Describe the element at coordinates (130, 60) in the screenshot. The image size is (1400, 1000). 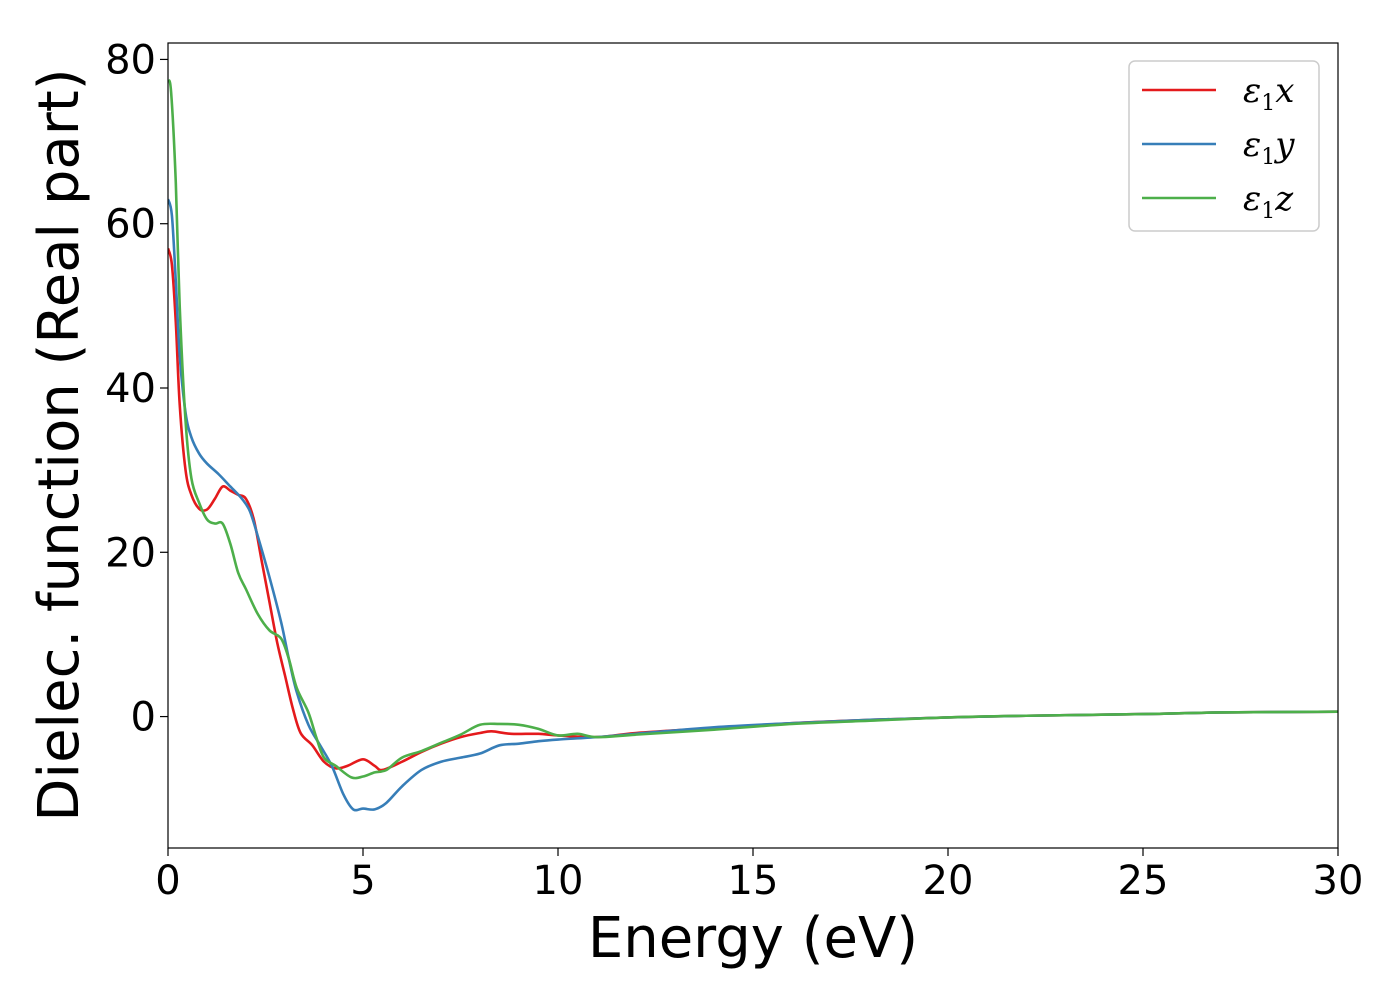
I see `y-tick-label: 80` at that location.